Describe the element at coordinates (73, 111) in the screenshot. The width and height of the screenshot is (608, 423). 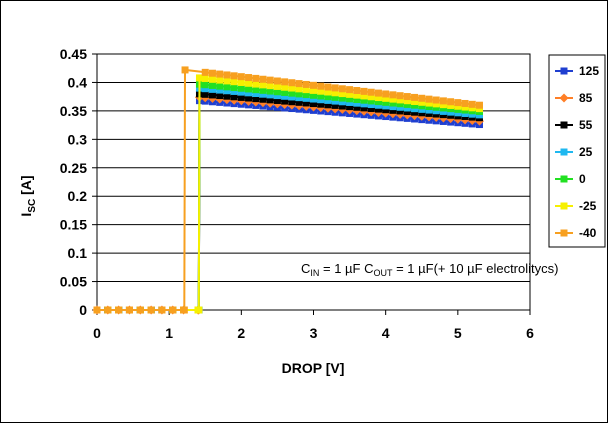
I see `y-tick-label: 0.35` at that location.